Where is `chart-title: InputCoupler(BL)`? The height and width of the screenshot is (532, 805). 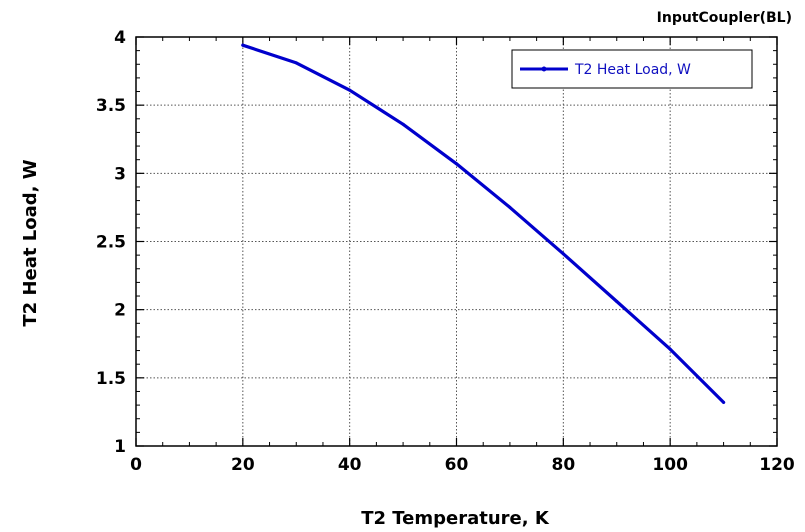 chart-title: InputCoupler(BL) is located at coordinates (724, 18).